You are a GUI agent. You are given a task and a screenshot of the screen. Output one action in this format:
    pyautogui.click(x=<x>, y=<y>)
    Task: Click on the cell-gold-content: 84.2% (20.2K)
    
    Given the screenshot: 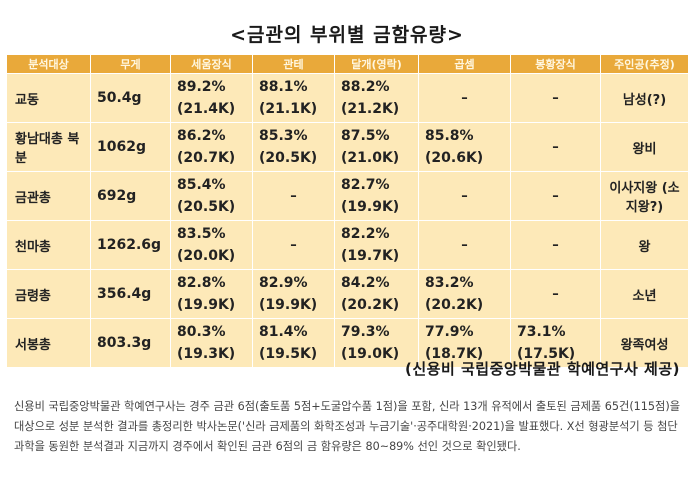 What is the action you would take?
    pyautogui.click(x=376, y=294)
    